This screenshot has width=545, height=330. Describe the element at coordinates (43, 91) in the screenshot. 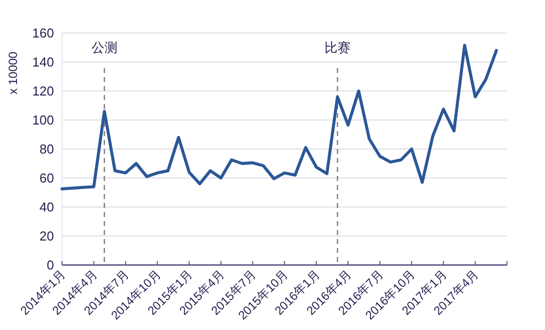

I see `y-tick-label: 120` at that location.